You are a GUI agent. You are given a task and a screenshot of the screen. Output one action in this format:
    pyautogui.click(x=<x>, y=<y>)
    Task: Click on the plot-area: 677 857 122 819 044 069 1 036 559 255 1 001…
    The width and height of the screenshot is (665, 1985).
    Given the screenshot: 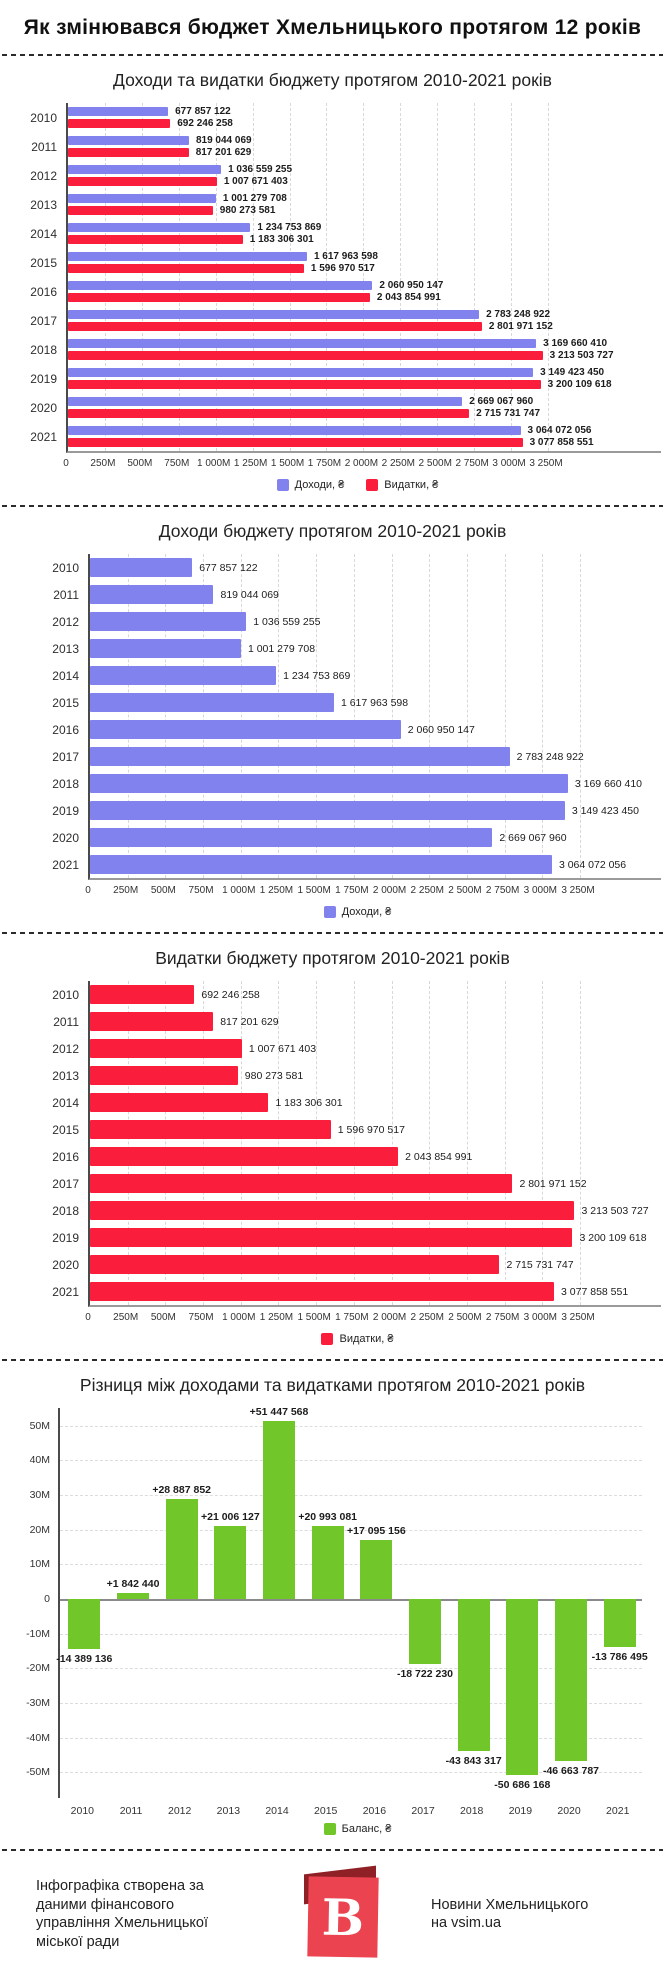 What is the action you would take?
    pyautogui.click(x=374, y=717)
    